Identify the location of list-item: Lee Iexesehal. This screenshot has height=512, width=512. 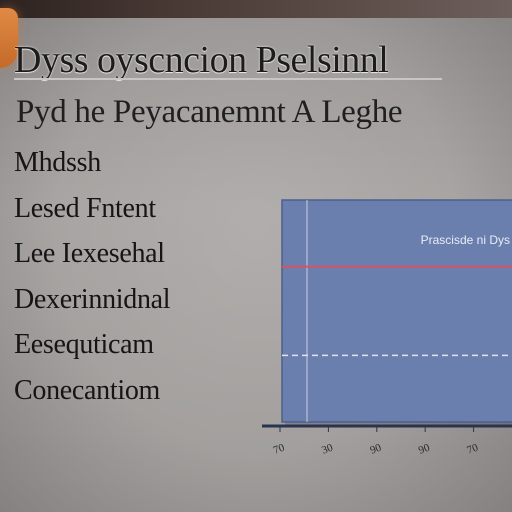
(89, 253).